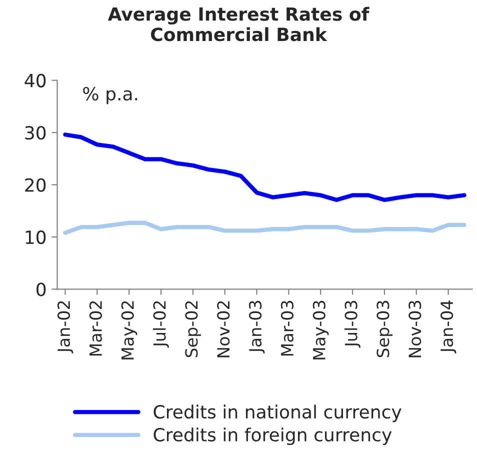 The width and height of the screenshot is (477, 459). Describe the element at coordinates (65, 327) in the screenshot. I see `x-tick-label: Jan-02` at that location.